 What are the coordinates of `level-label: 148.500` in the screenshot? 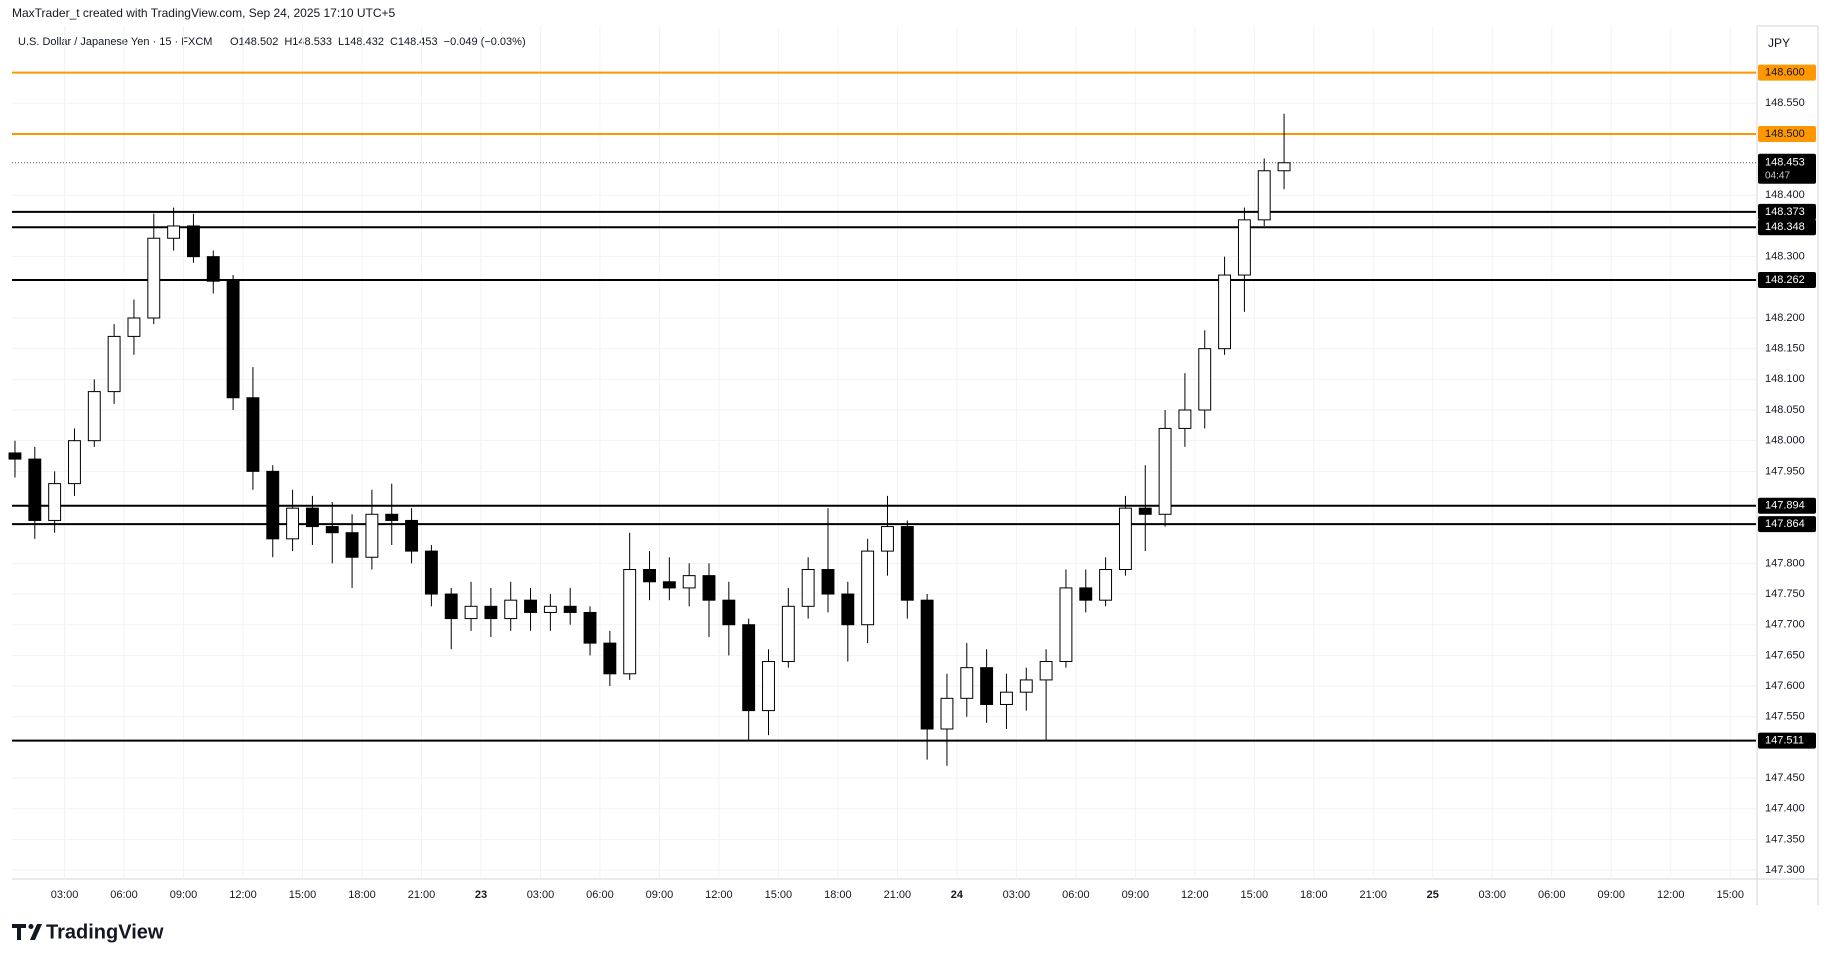 It's located at (1785, 134).